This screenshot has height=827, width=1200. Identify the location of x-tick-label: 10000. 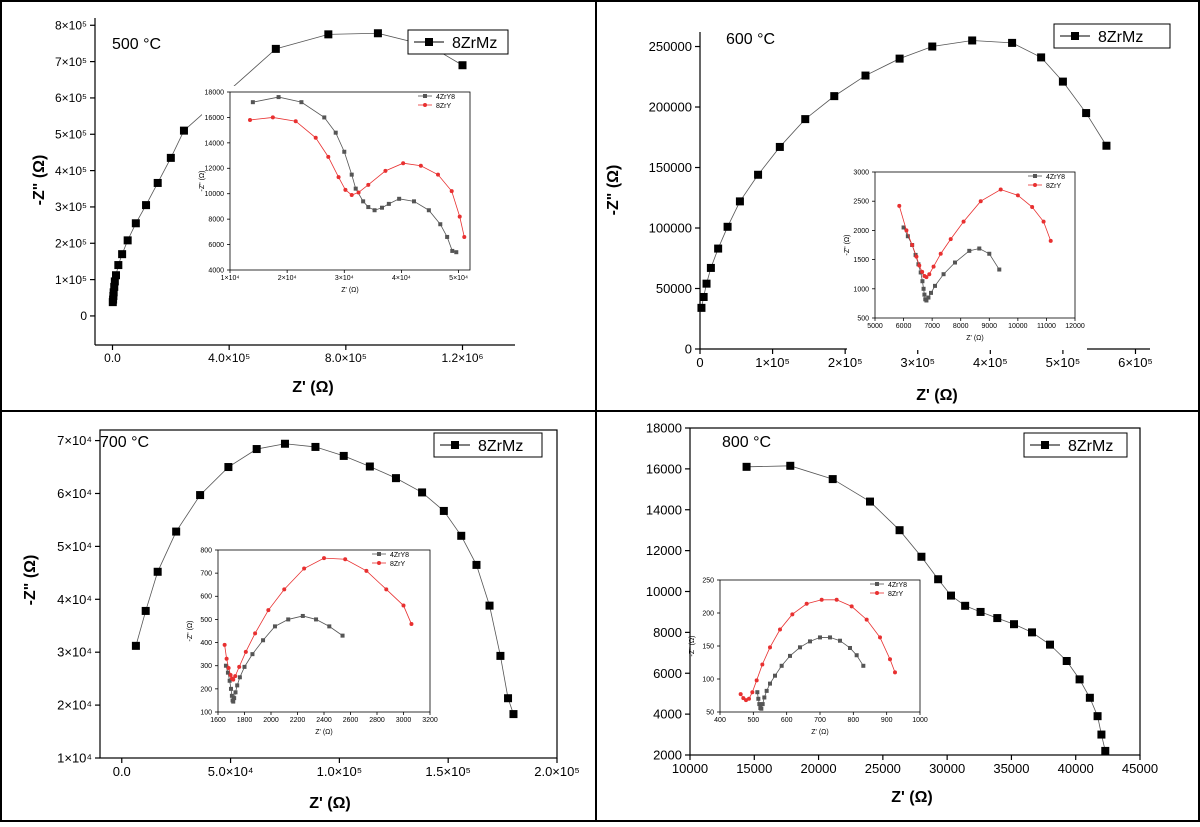
(690, 768).